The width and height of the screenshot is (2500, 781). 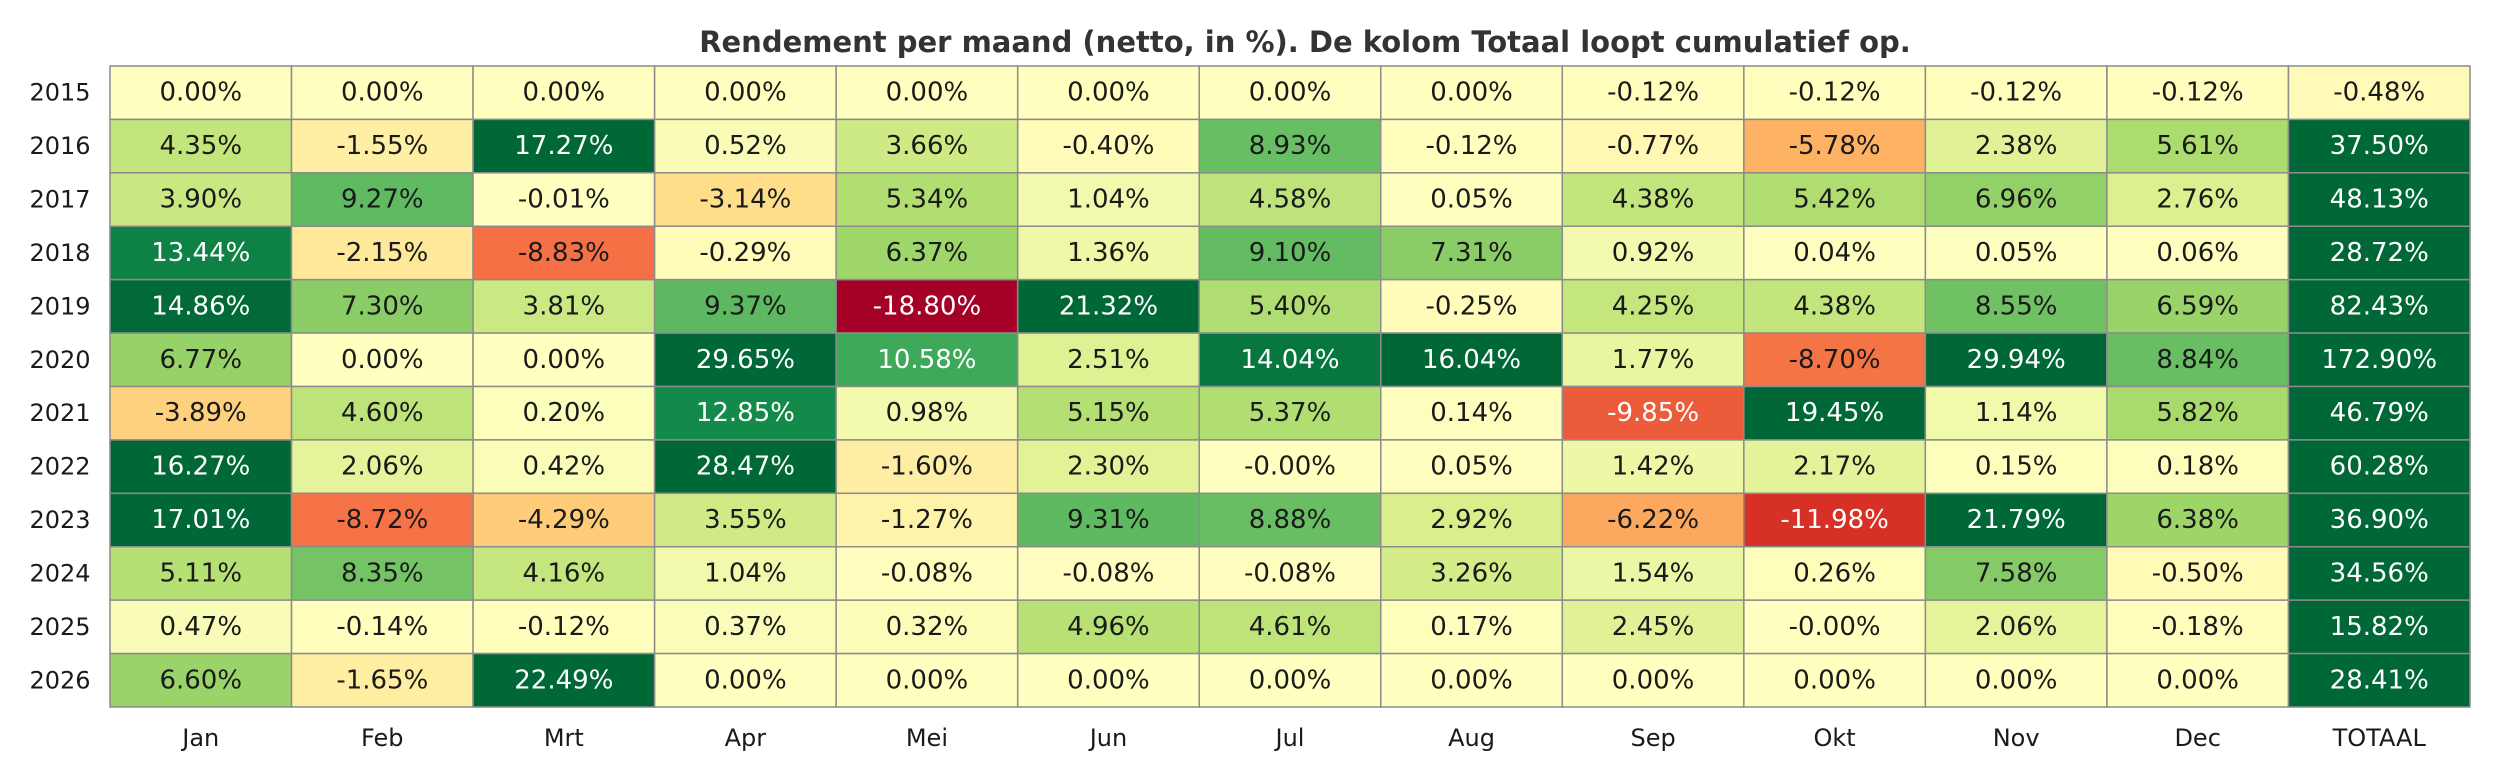 What do you see at coordinates (927, 520) in the screenshot?
I see `heatmap-cell-label: -1.27%` at bounding box center [927, 520].